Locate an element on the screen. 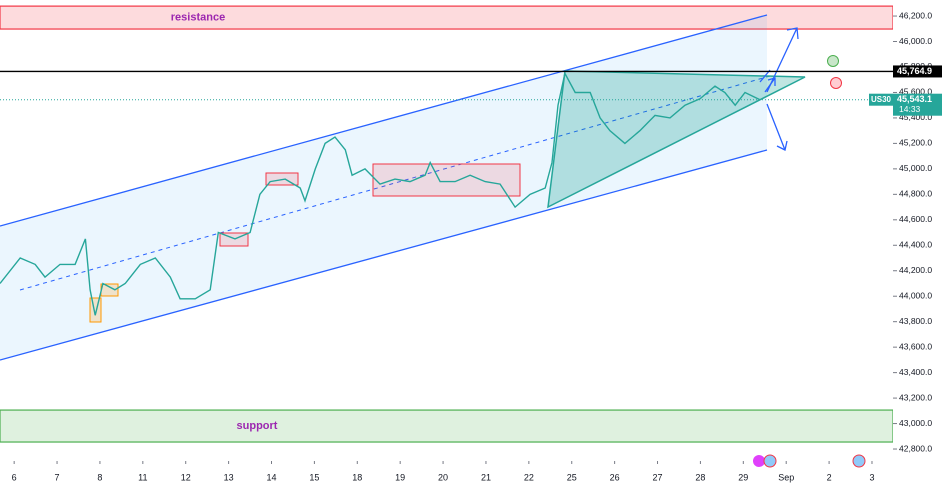 This screenshot has width=942, height=495. y-tick-label: 43,400.0 is located at coordinates (915, 372).